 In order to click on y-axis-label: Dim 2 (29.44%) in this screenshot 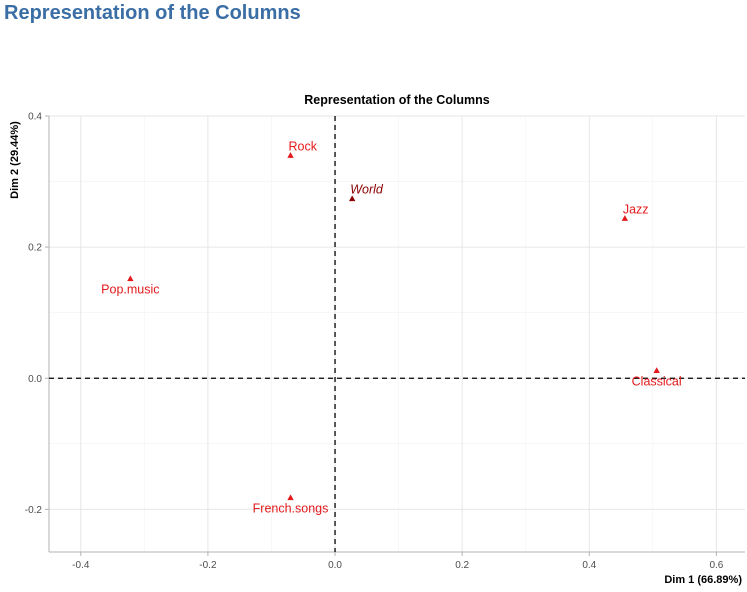, I will do `click(15, 160)`.